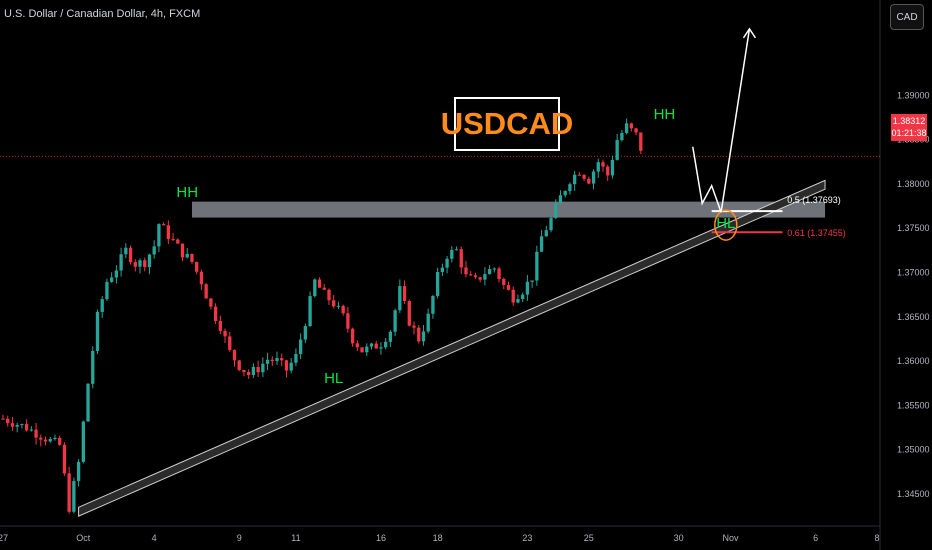 The height and width of the screenshot is (550, 932). Describe the element at coordinates (814, 200) in the screenshot. I see `fib-level-label: 0.5 (1.37693)` at that location.